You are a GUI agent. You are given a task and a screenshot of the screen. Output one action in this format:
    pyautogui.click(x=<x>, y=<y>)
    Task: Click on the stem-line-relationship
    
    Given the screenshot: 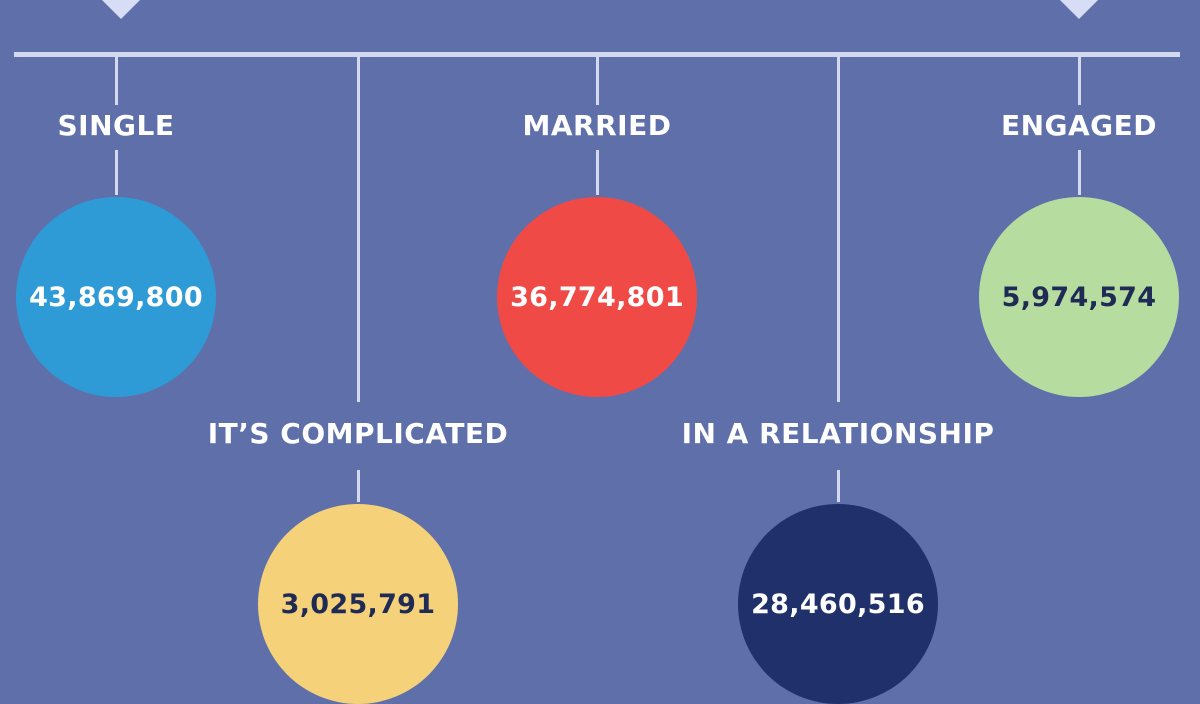 What is the action you would take?
    pyautogui.click(x=838, y=486)
    